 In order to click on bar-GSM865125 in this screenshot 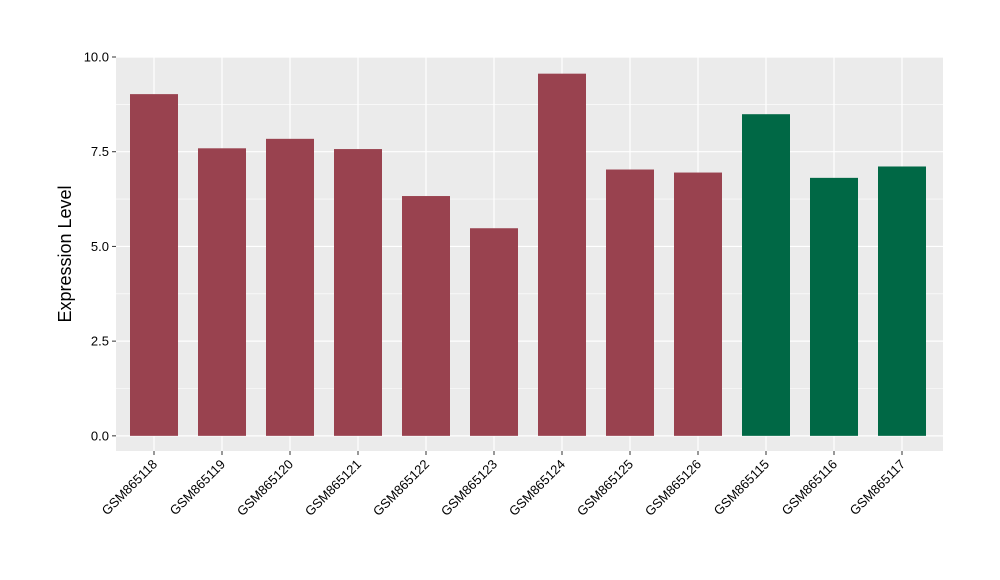, I will do `click(630, 302)`.